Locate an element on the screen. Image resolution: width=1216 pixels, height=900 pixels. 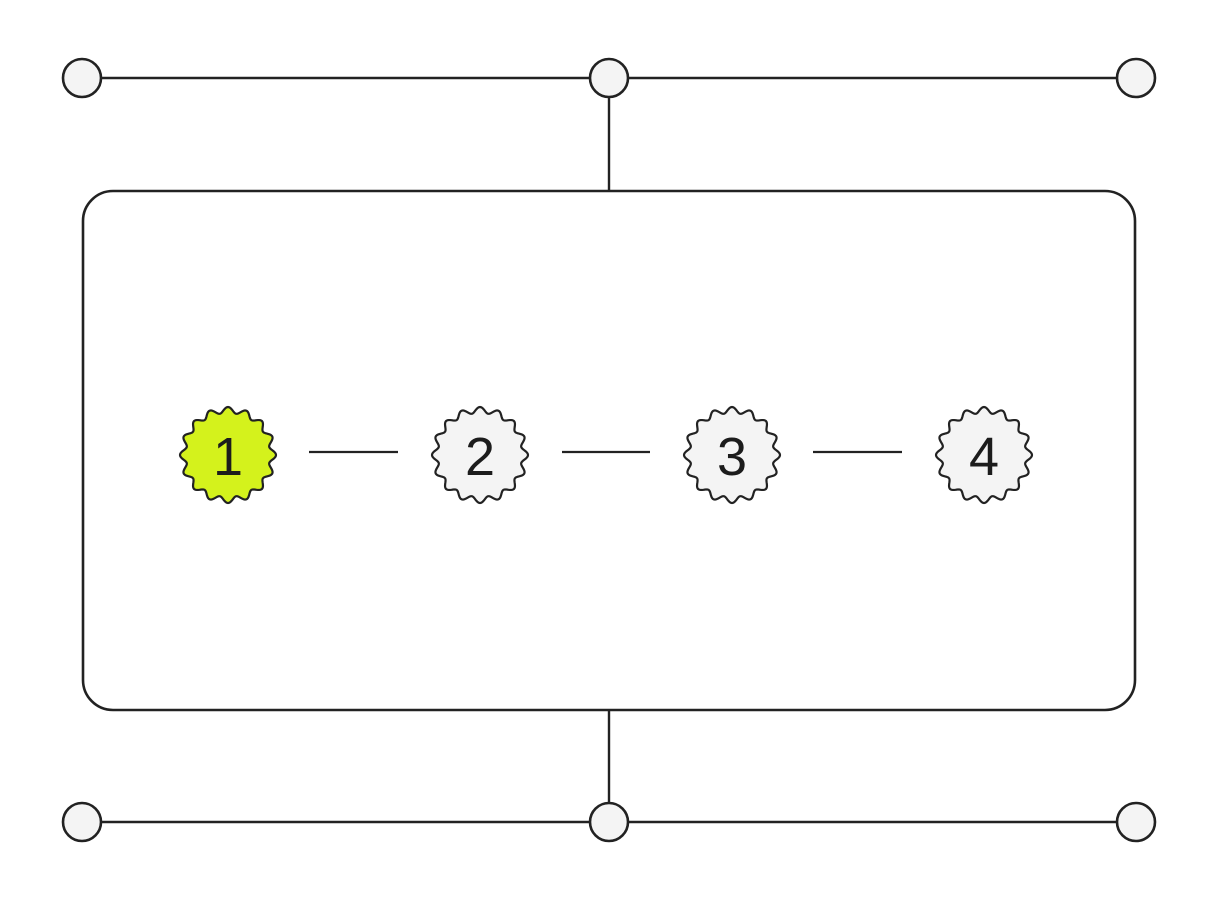
step-3-label: 3 is located at coordinates (732, 457).